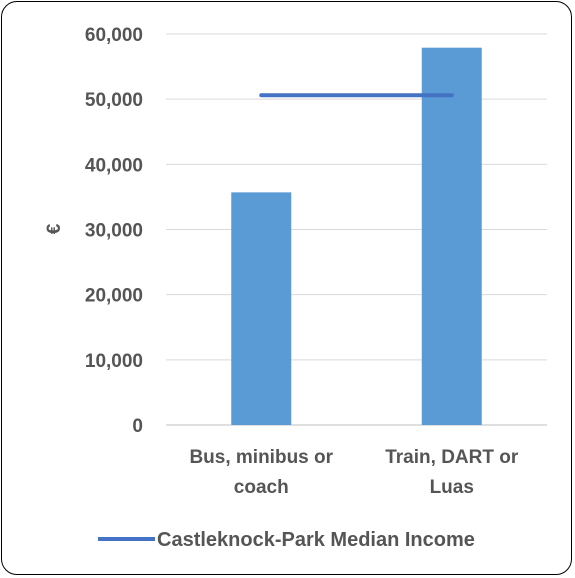  Describe the element at coordinates (353, 472) in the screenshot. I see `x-category-labels: Bus, minibus or coach Train, DART or Luas` at that location.